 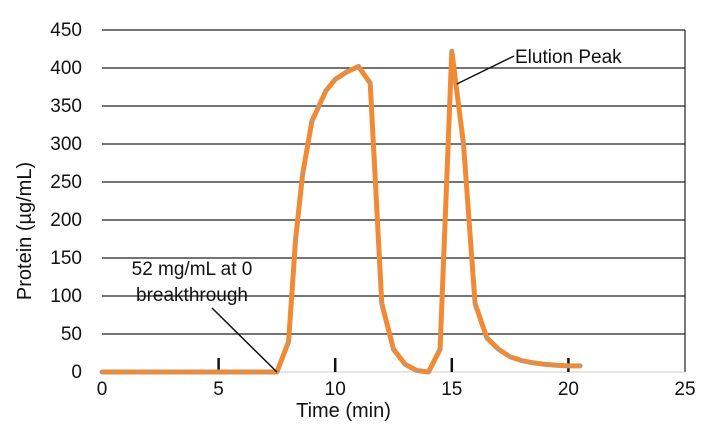 I want to click on y-tick-label: 300, so click(x=66, y=144).